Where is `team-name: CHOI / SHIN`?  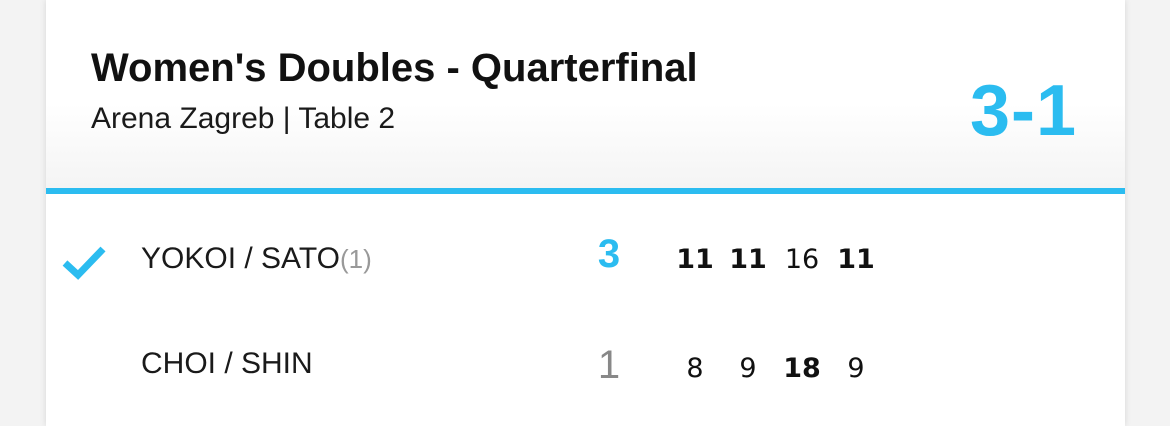
team-name: CHOI / SHIN is located at coordinates (227, 363).